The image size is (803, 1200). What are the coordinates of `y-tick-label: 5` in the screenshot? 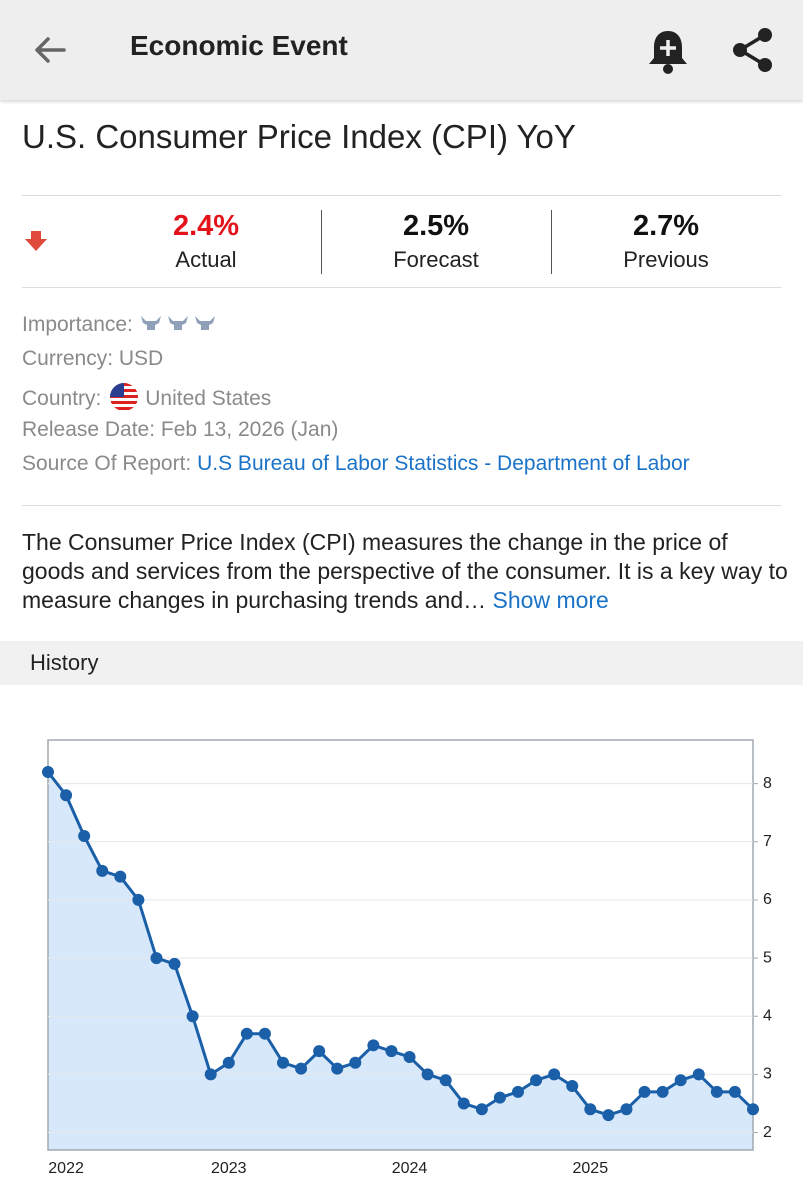 It's located at (767, 957).